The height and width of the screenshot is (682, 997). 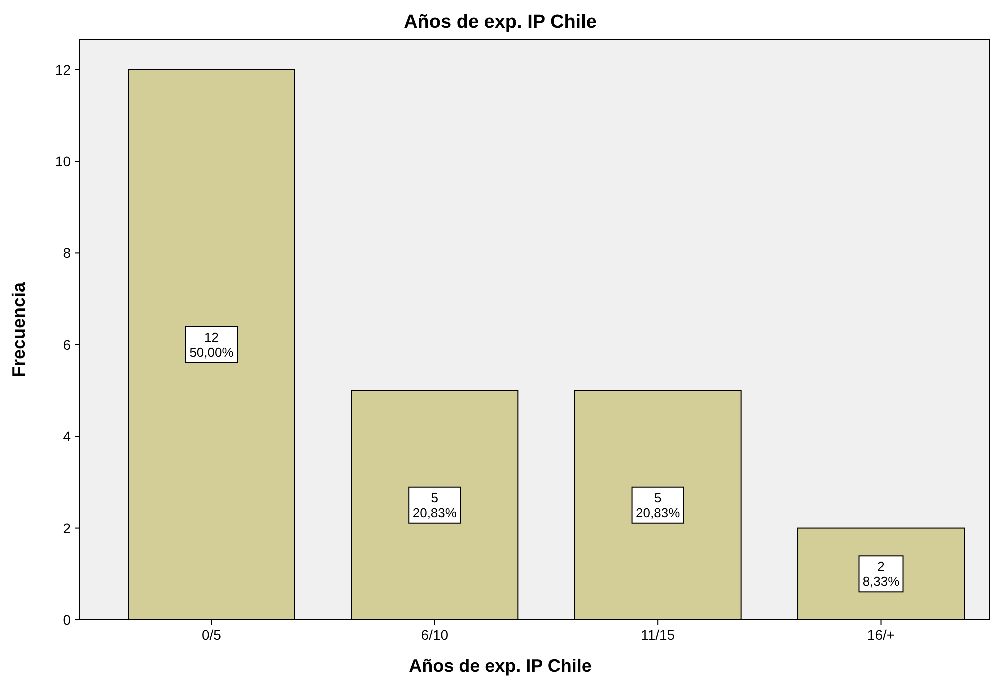 I want to click on y-tick-label: 2, so click(x=67, y=528).